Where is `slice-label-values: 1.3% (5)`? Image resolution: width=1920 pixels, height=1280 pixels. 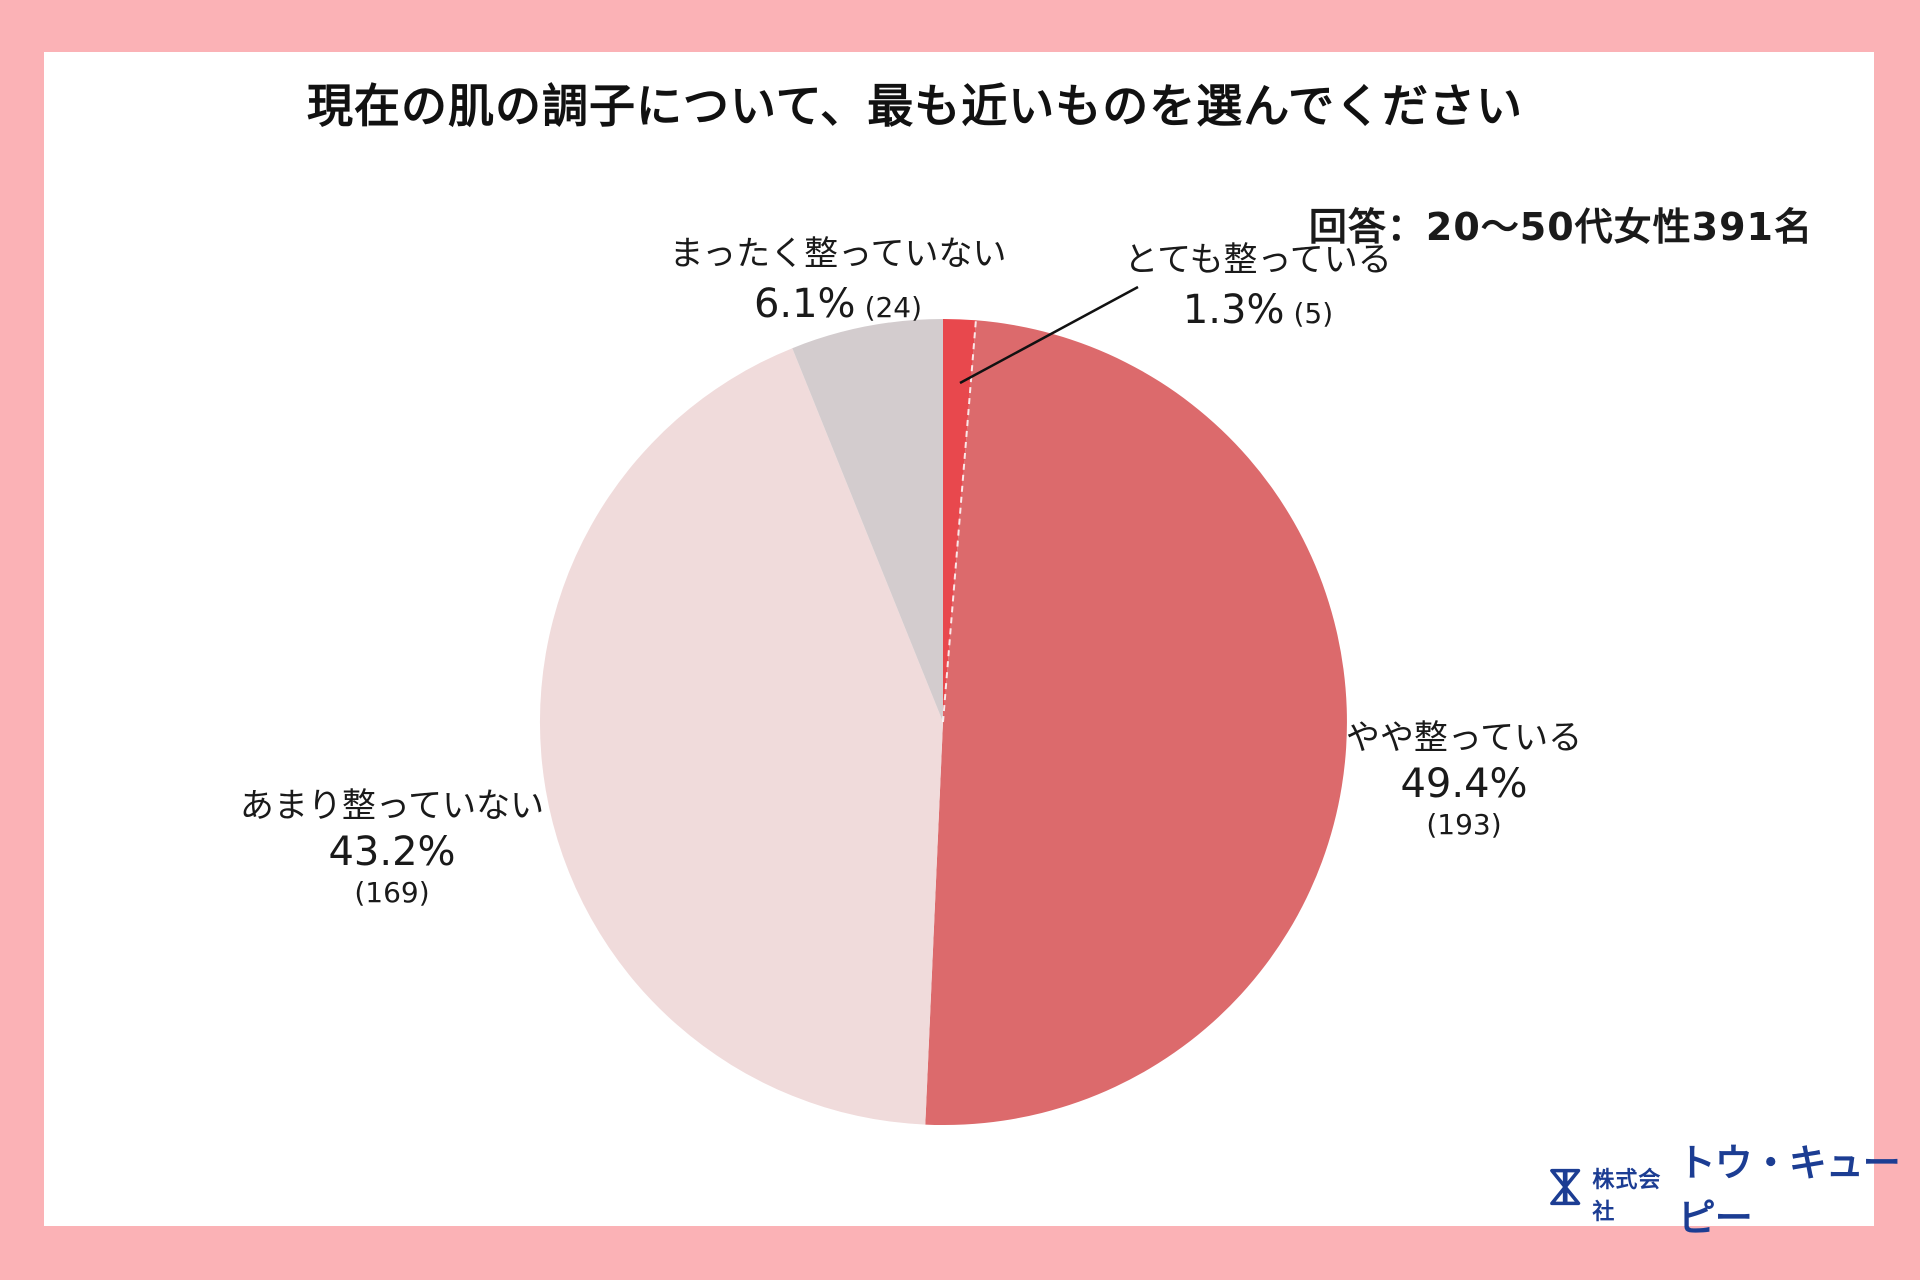 slice-label-values: 1.3% (5) is located at coordinates (1258, 310).